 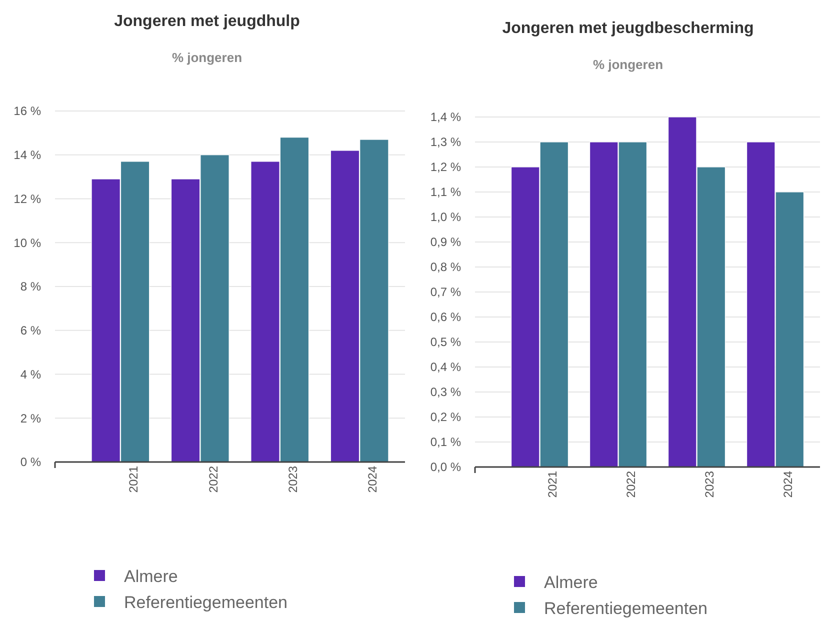 What do you see at coordinates (446, 442) in the screenshot?
I see `y-tick-label: 0,1 %` at bounding box center [446, 442].